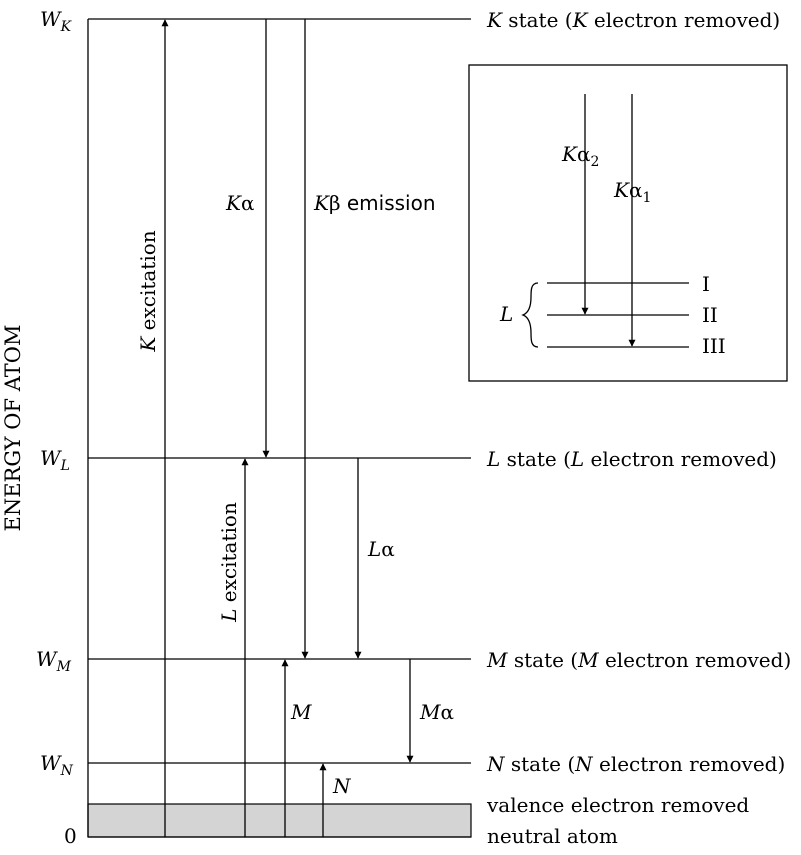 The width and height of the screenshot is (801, 855). Describe the element at coordinates (436, 712) in the screenshot. I see `m-alpha-label: Mα` at that location.